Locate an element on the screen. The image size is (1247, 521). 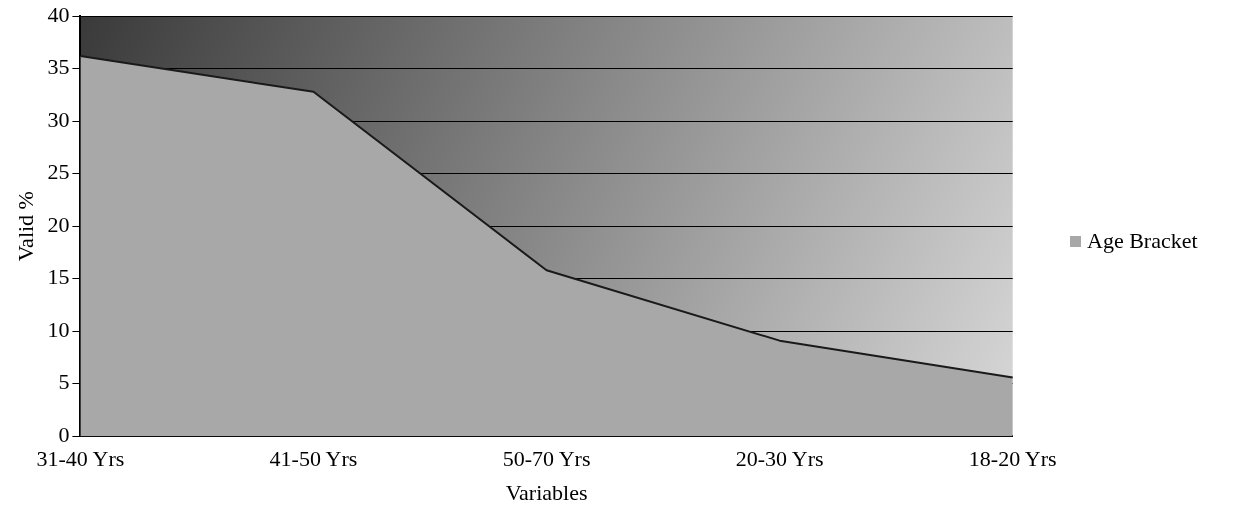
y-tick-label: 0 is located at coordinates (64, 434).